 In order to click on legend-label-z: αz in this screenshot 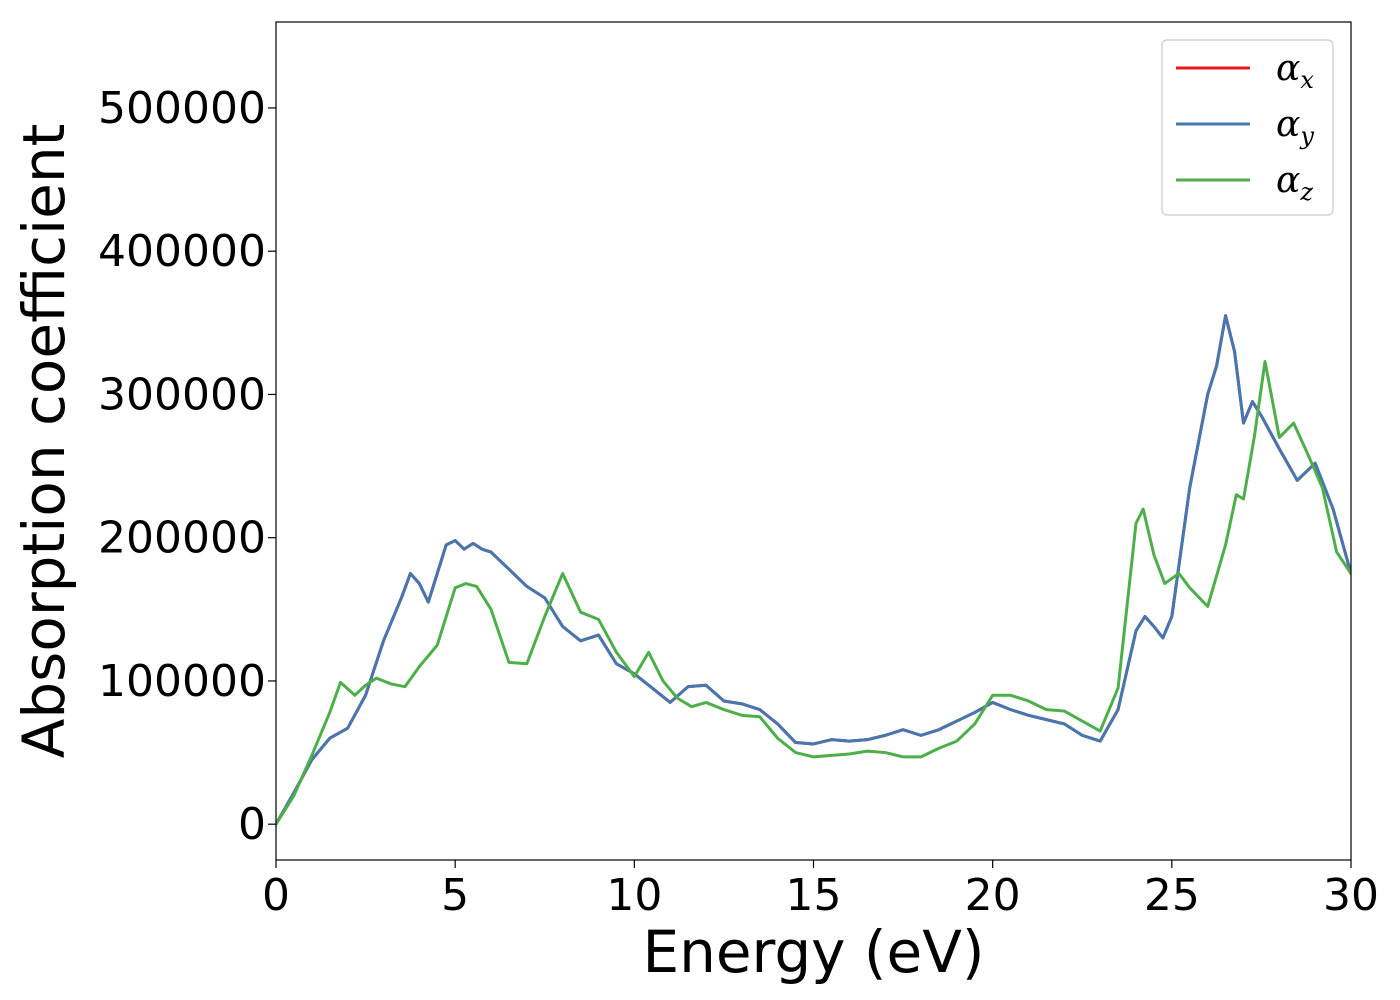, I will do `click(1294, 183)`.